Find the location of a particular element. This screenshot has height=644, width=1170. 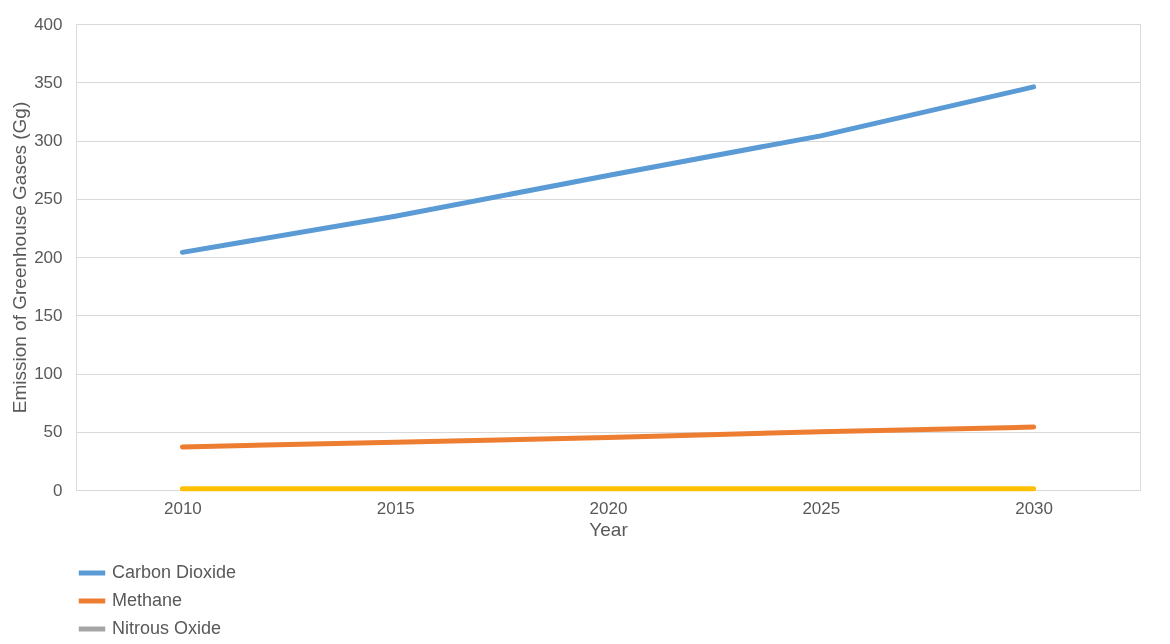

y-tick-label: 150 is located at coordinates (48, 315).